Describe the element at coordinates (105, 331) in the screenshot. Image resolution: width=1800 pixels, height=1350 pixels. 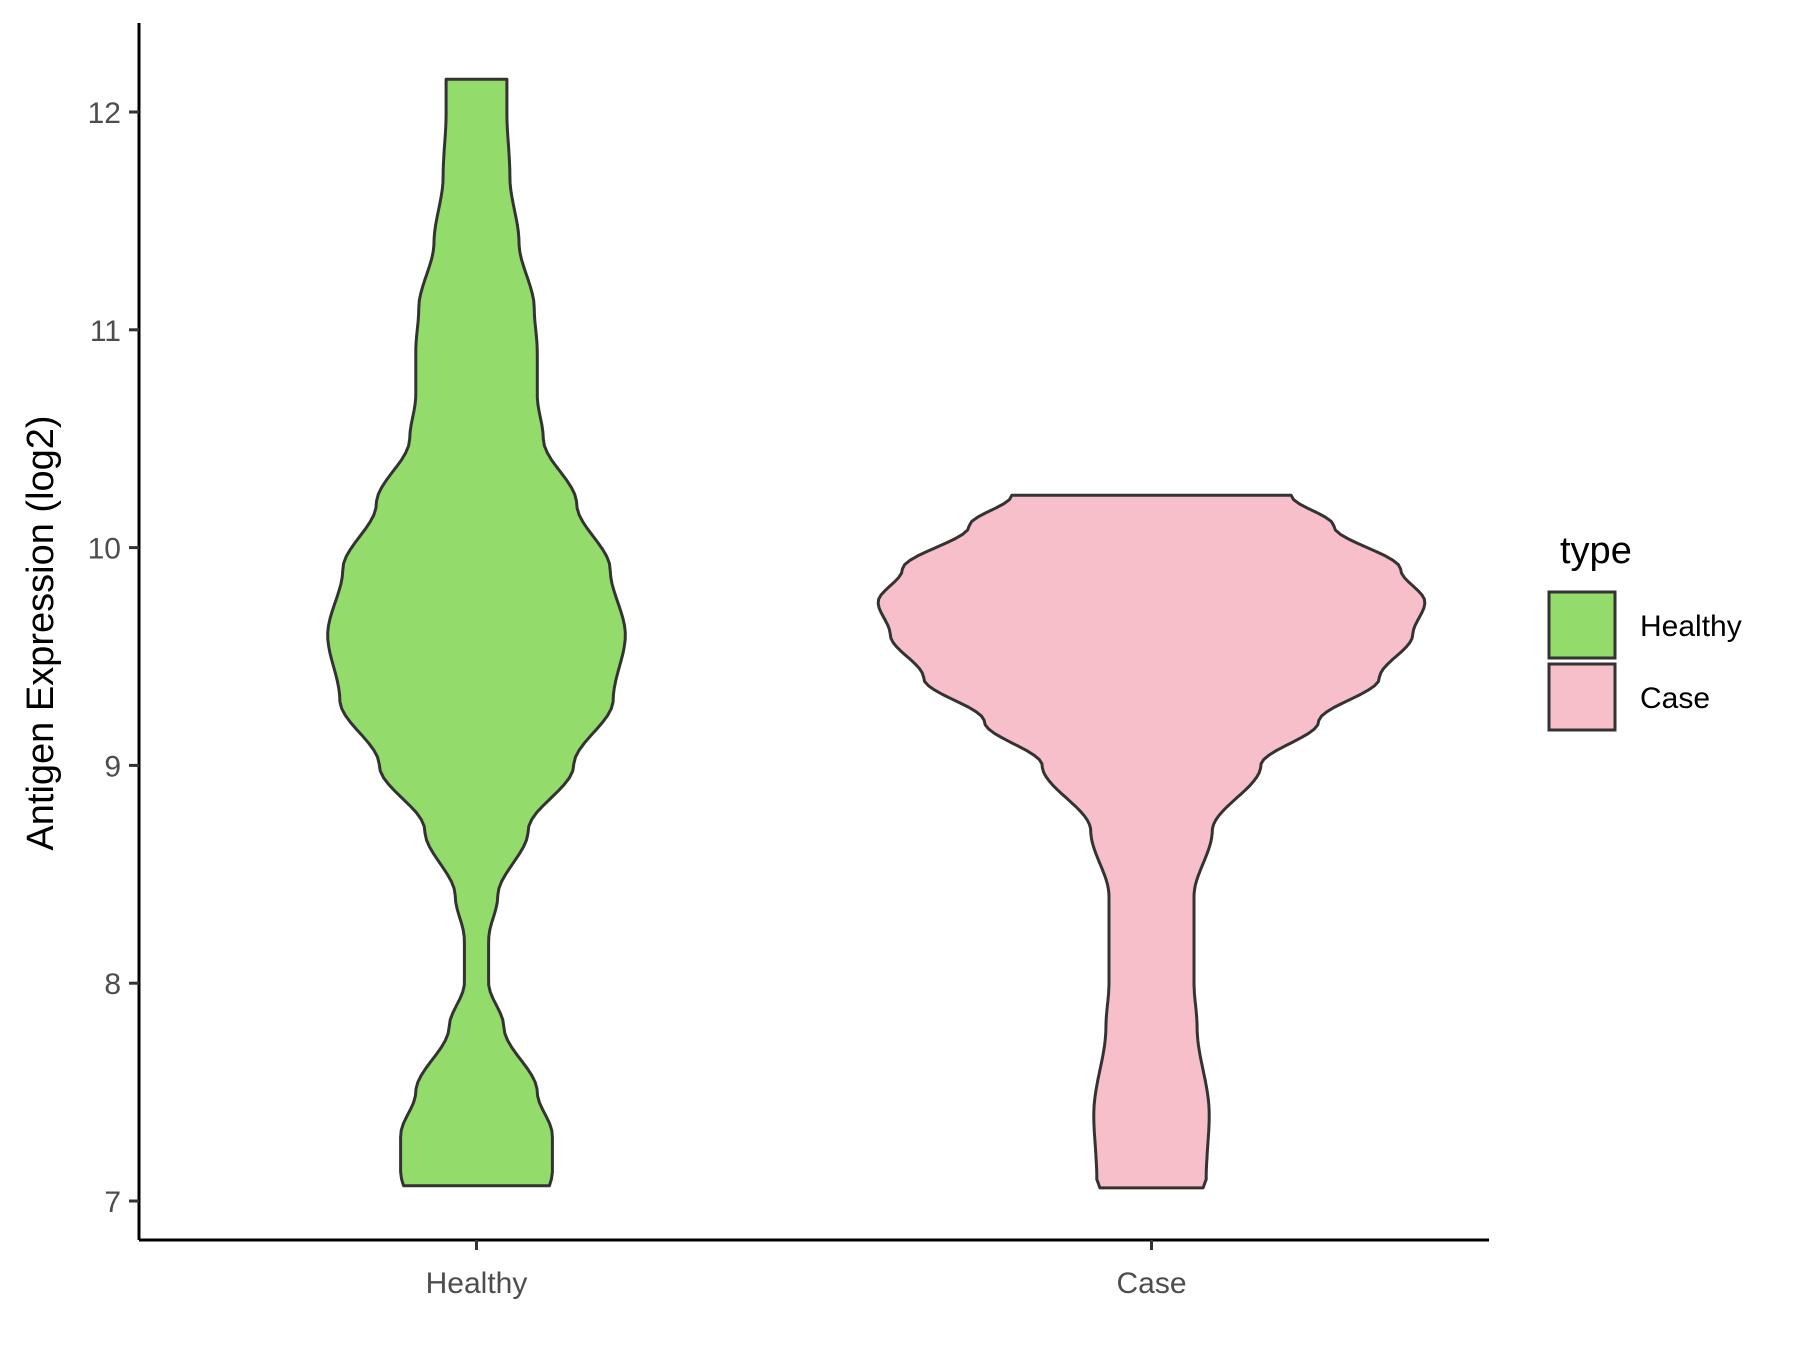
I see `y-tick-label: 11` at that location.